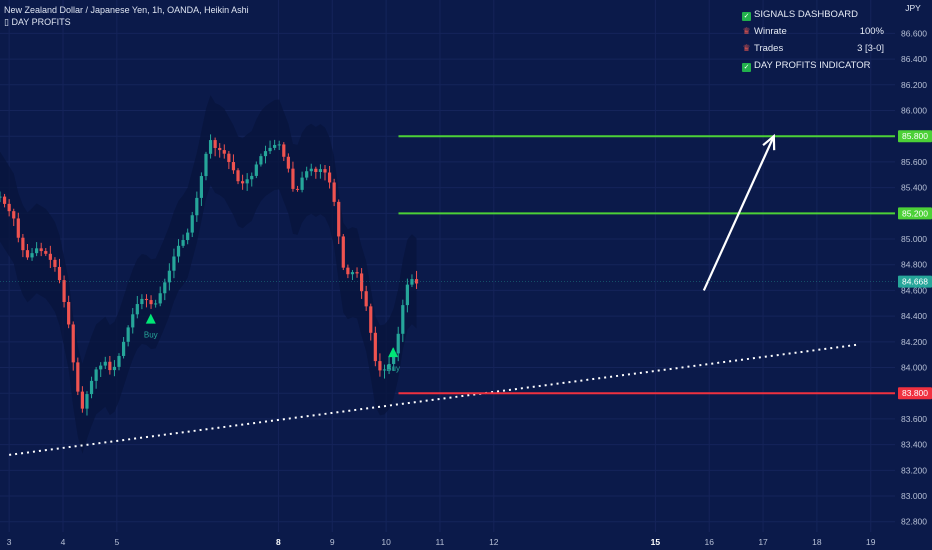 The width and height of the screenshot is (932, 550). I want to click on x-tick-label: 18, so click(817, 542).